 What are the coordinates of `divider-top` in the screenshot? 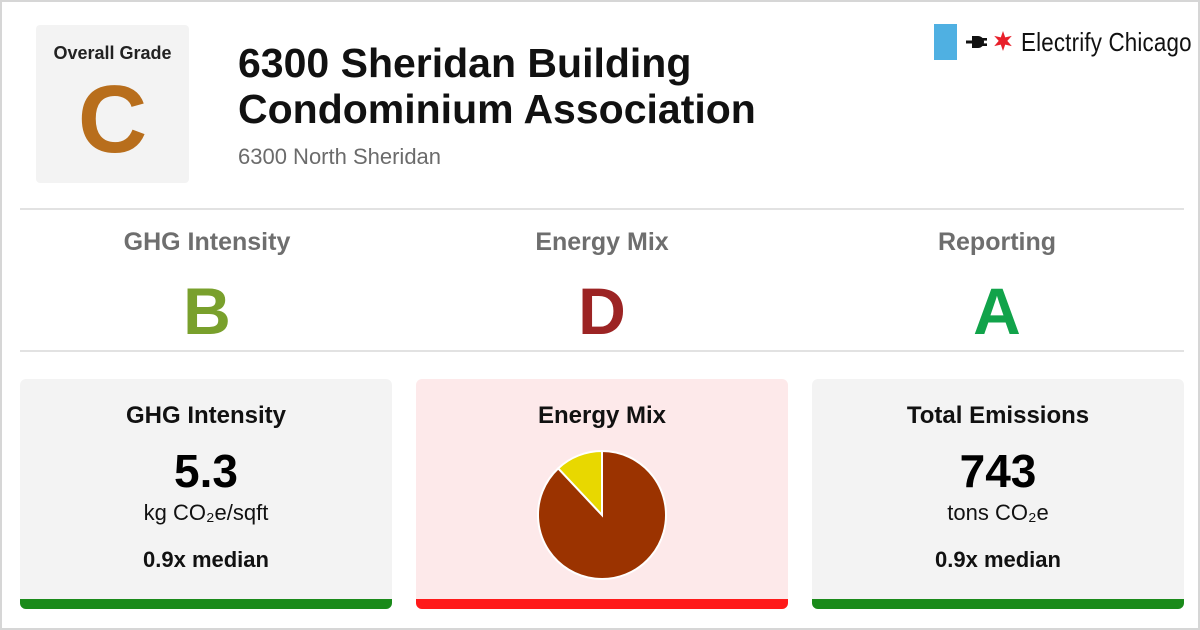 It's located at (602, 209).